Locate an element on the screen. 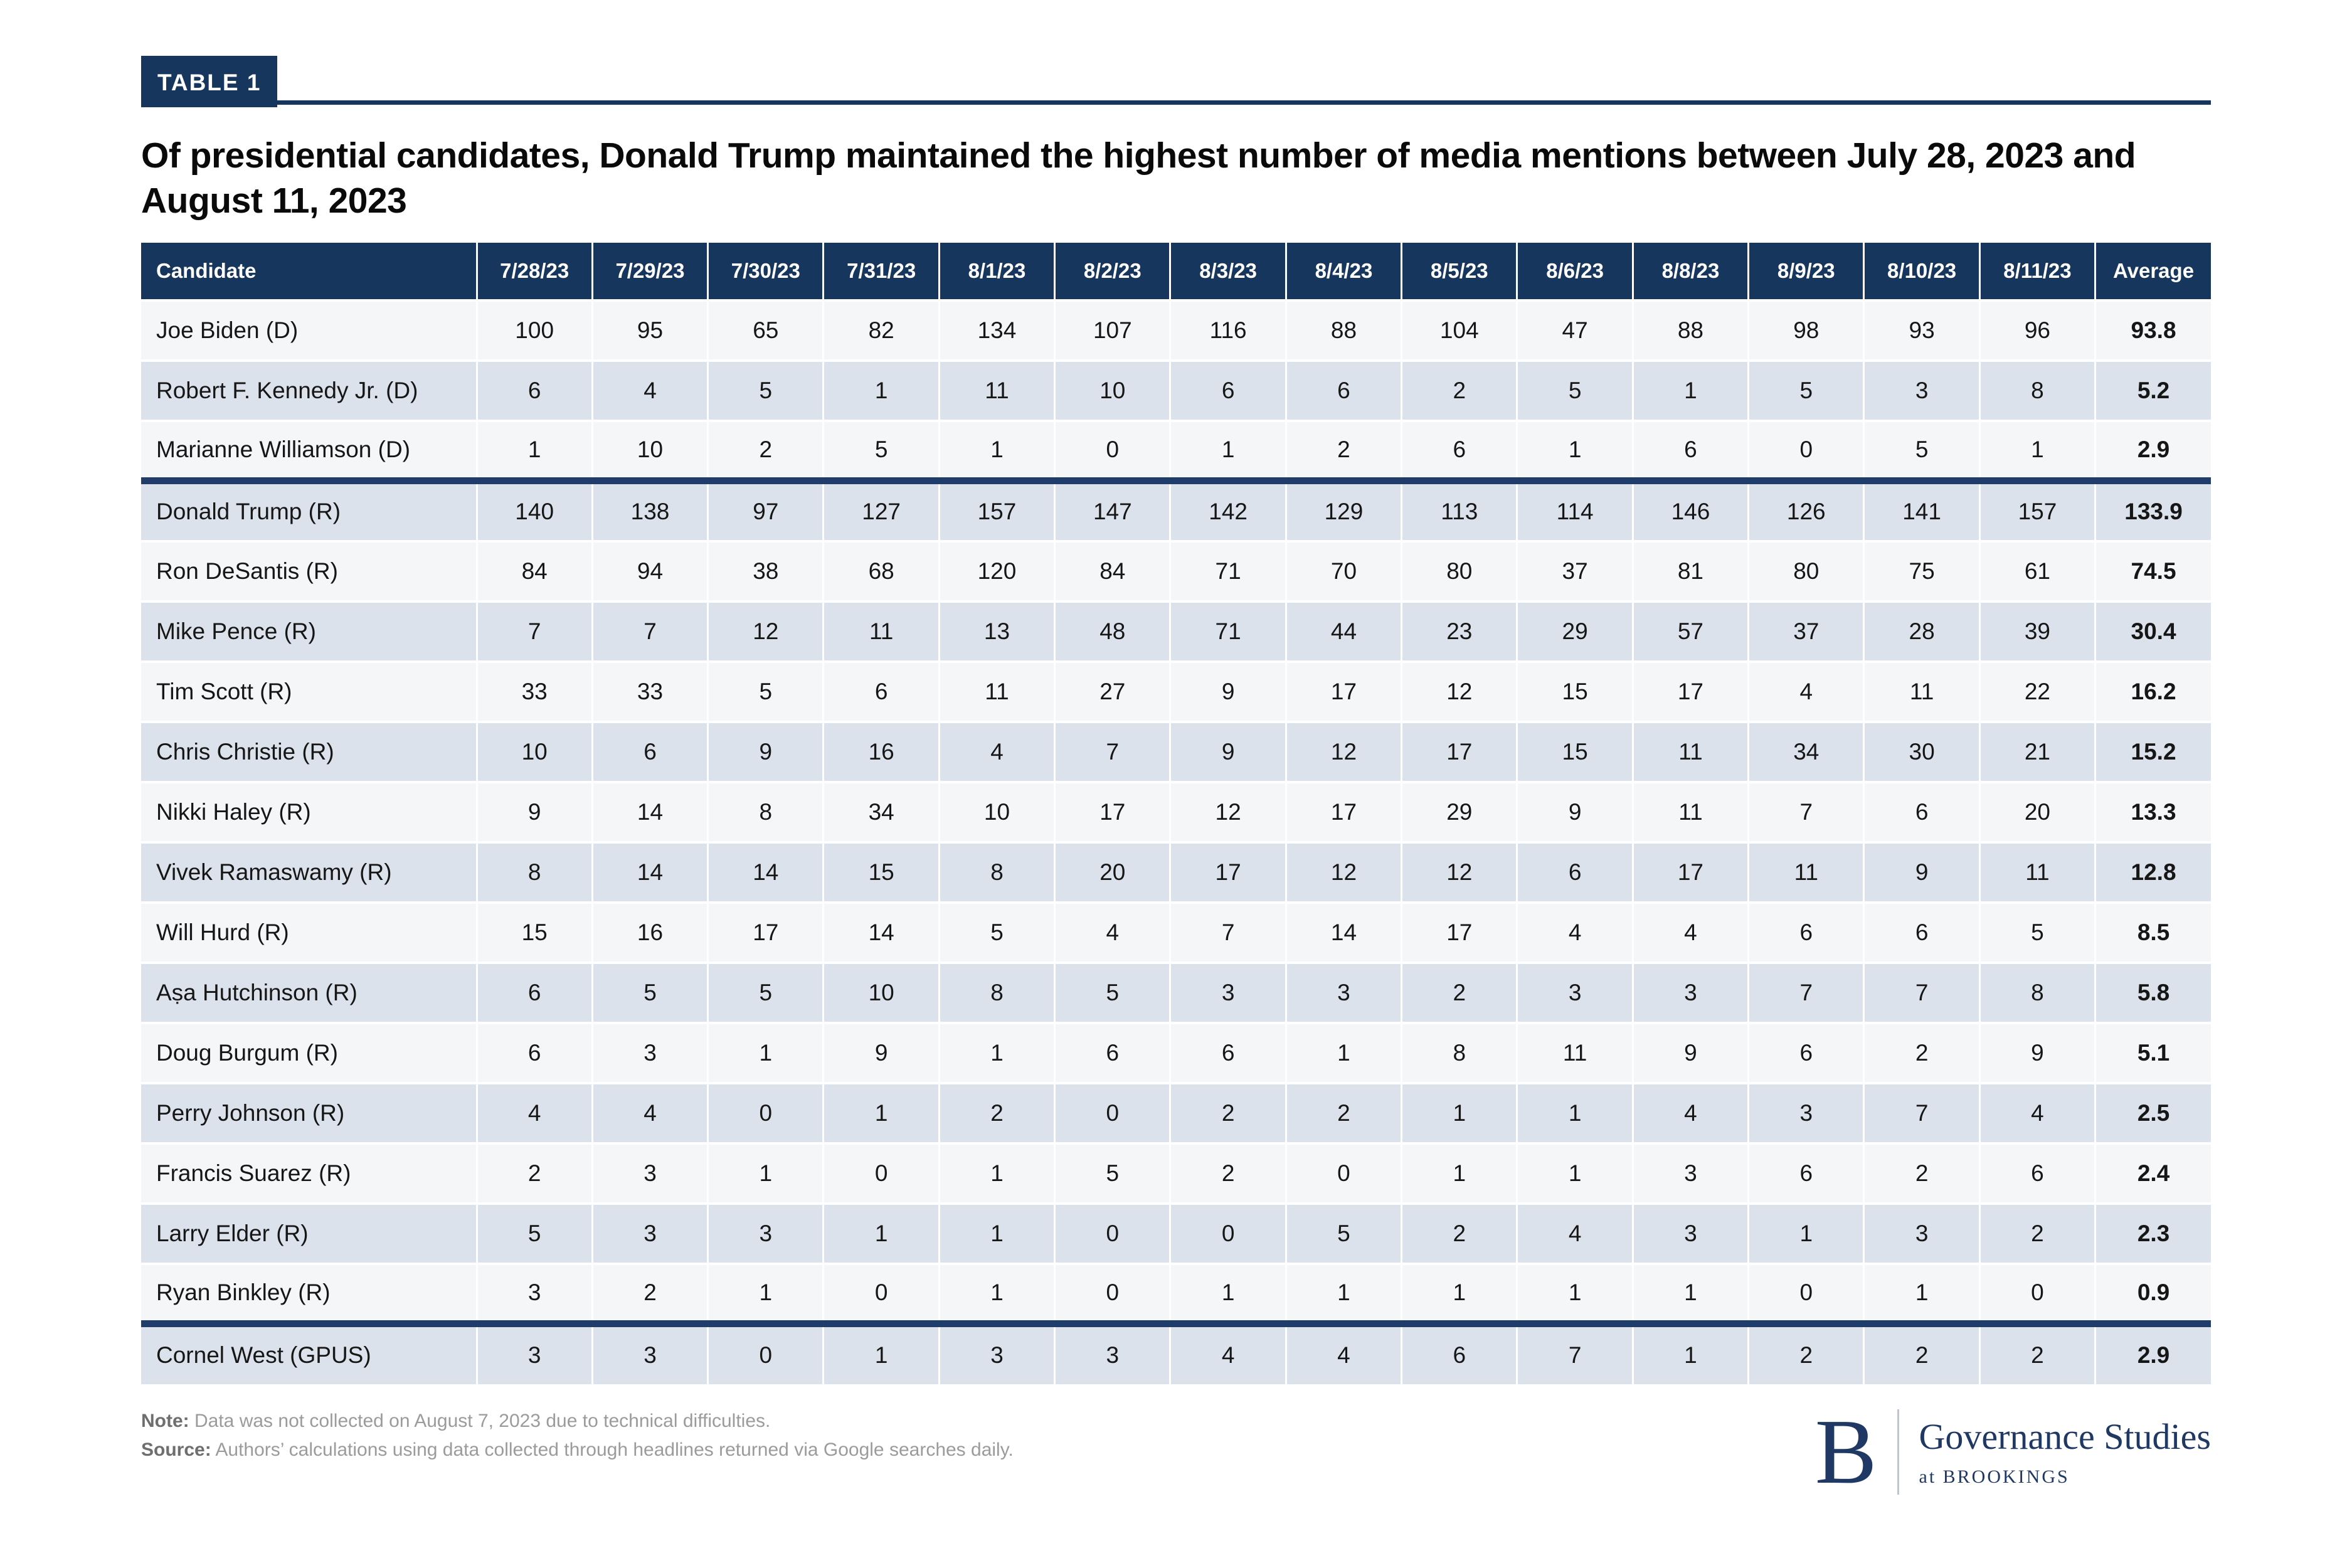  value-cell: 15 is located at coordinates (881, 871).